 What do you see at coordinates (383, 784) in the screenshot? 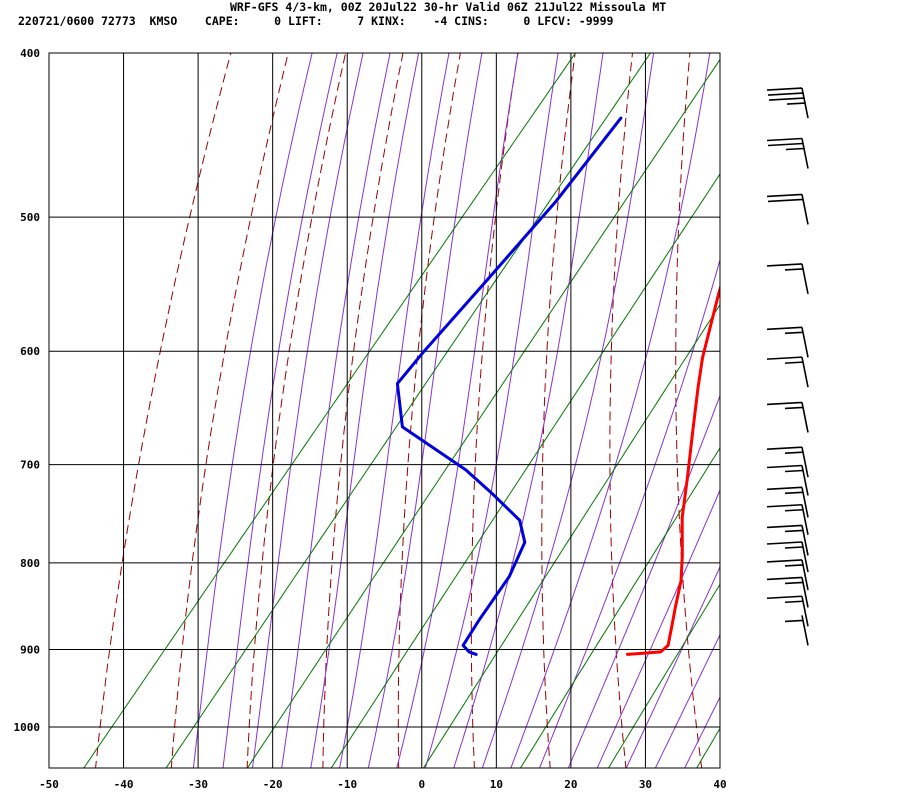
I see `x-axis-ticks: -50 -40 -30 -20 -10 0 10 20 30 40` at bounding box center [383, 784].